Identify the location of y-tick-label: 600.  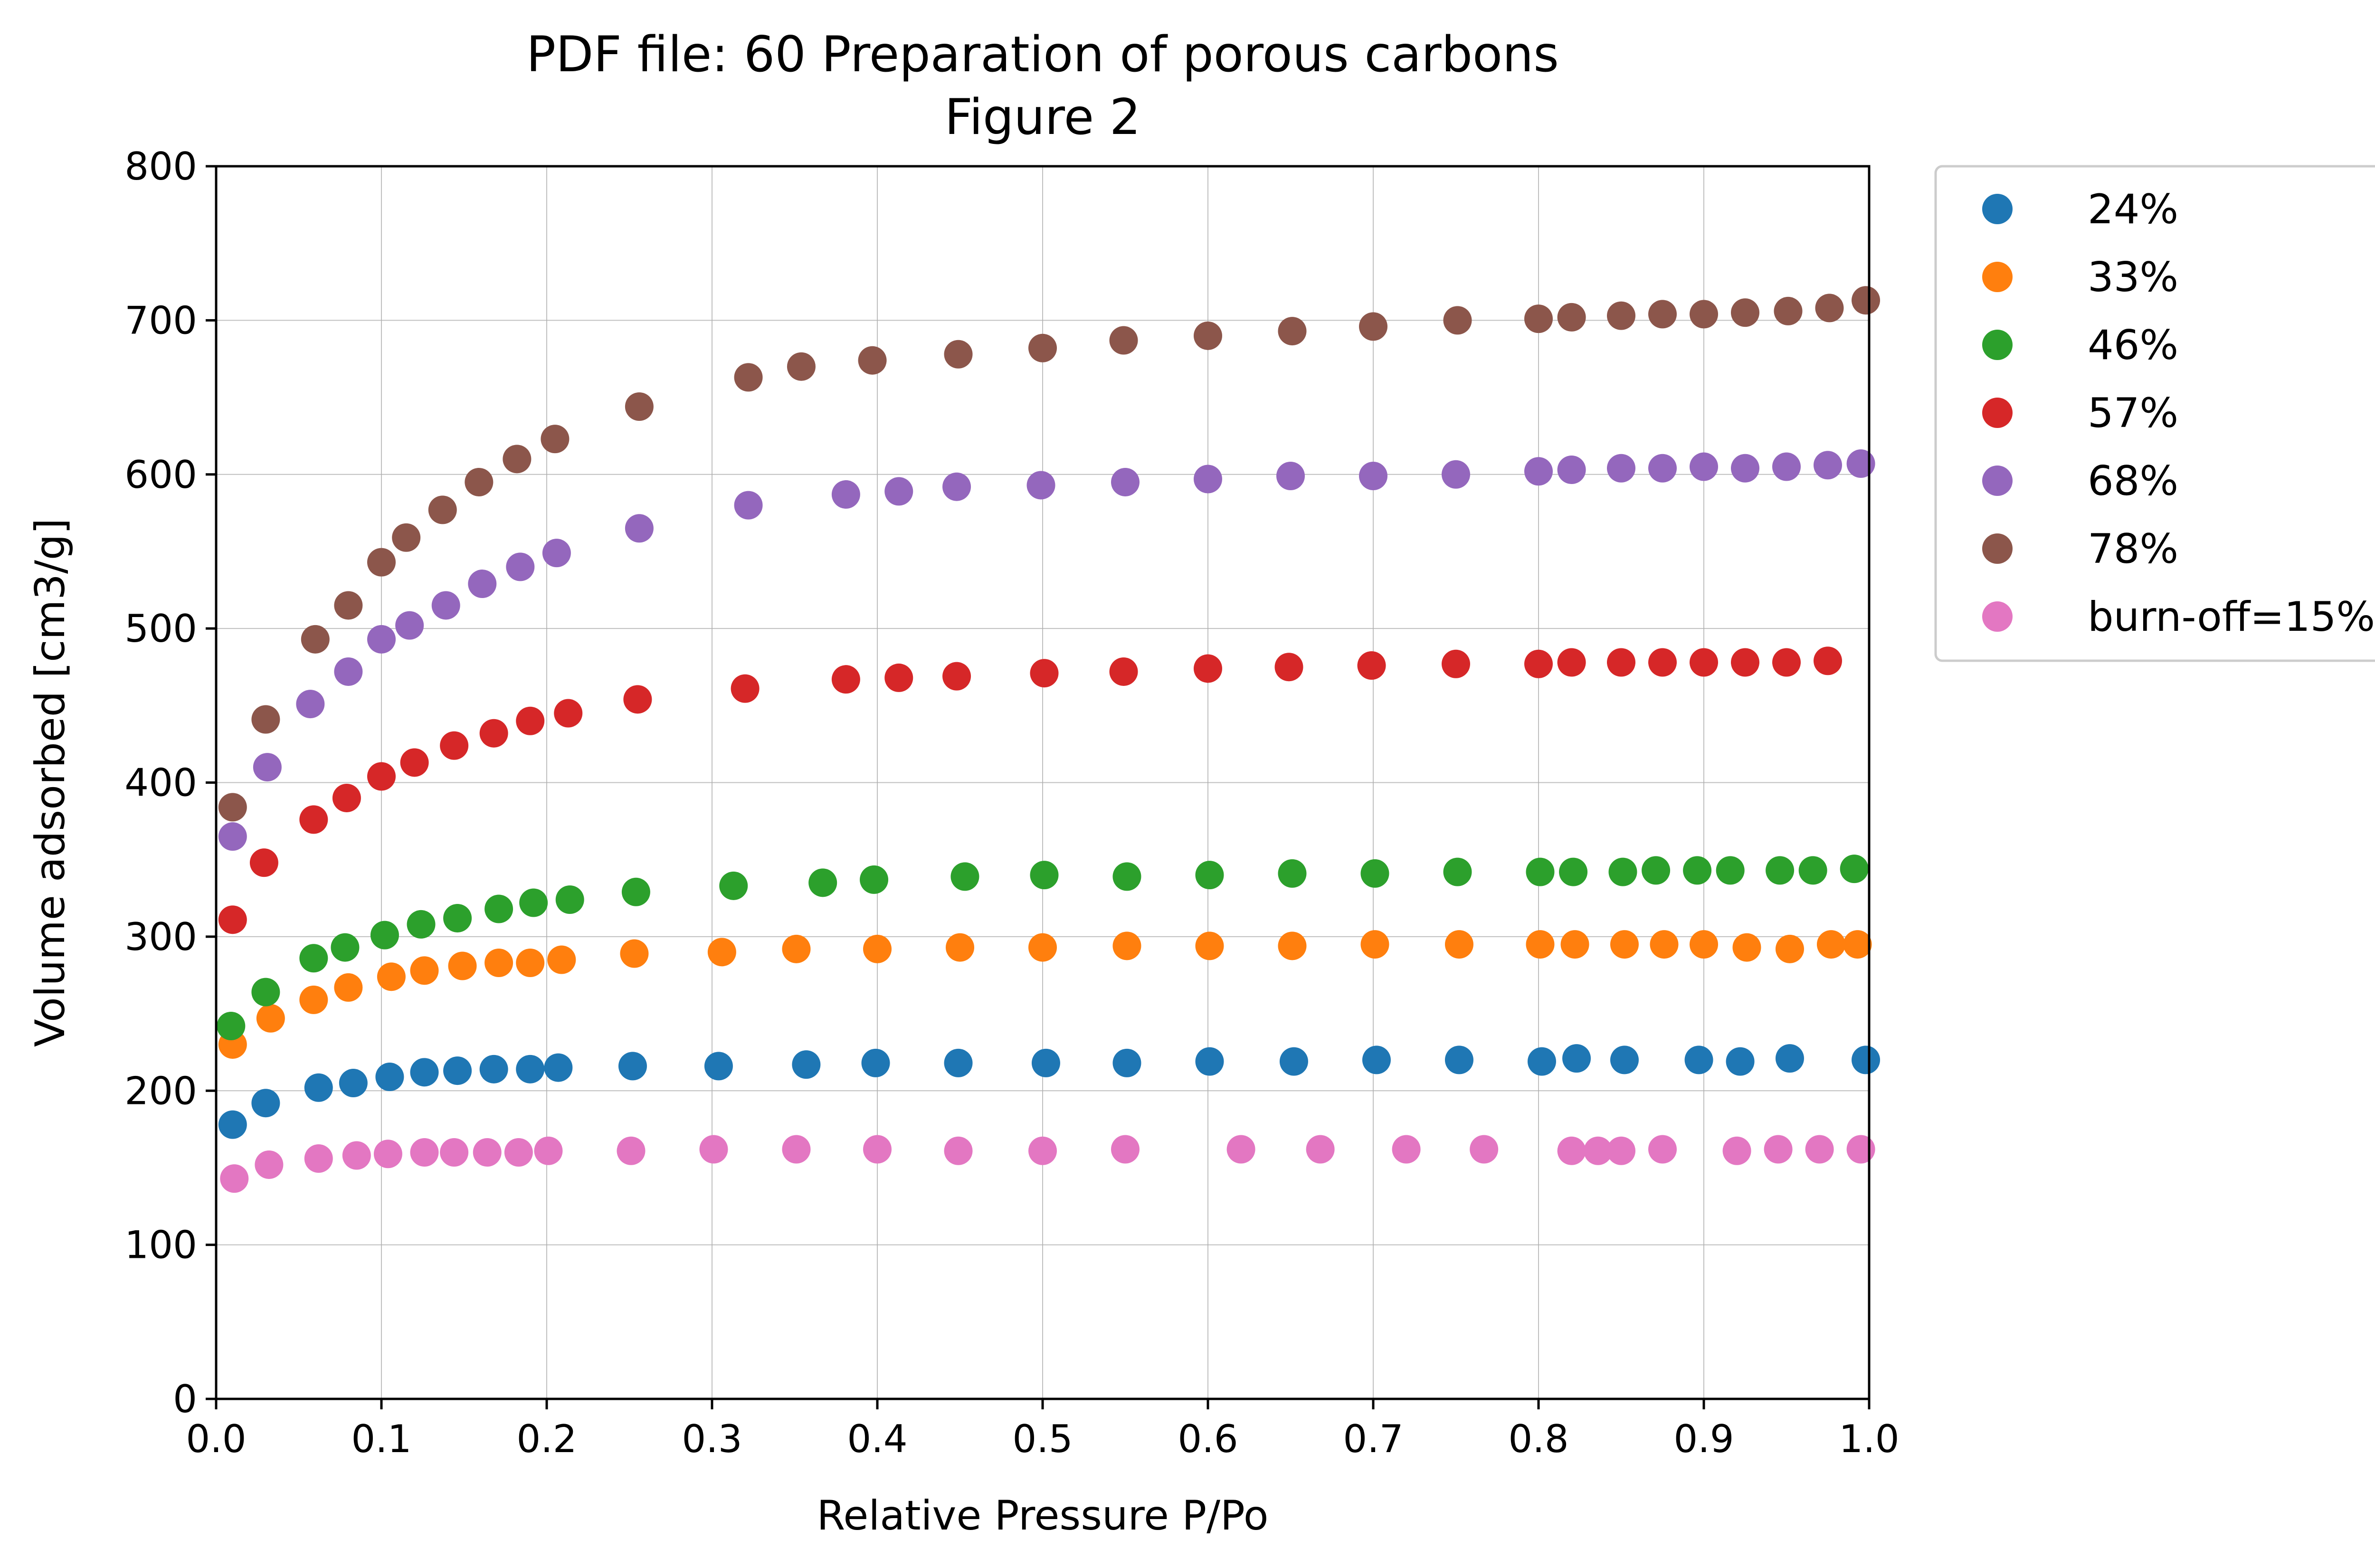
(160, 475).